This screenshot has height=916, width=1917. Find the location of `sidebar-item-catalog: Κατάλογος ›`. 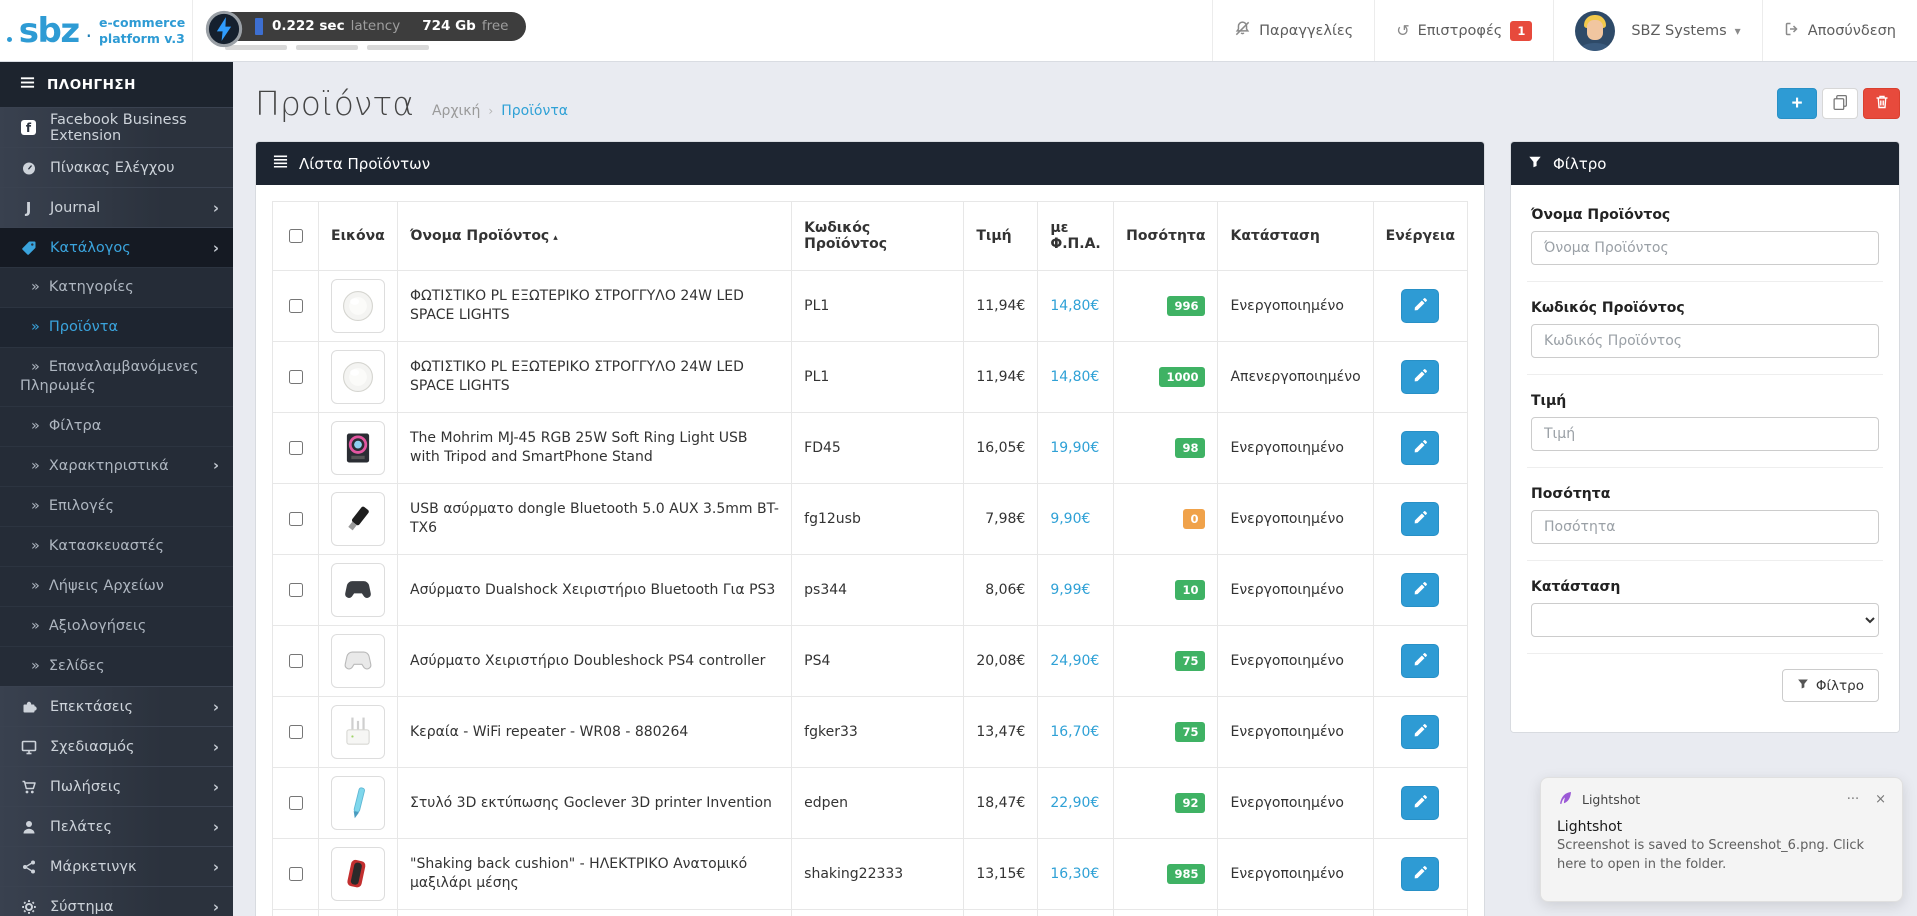

sidebar-item-catalog: Κατάλογος › is located at coordinates (116, 247).